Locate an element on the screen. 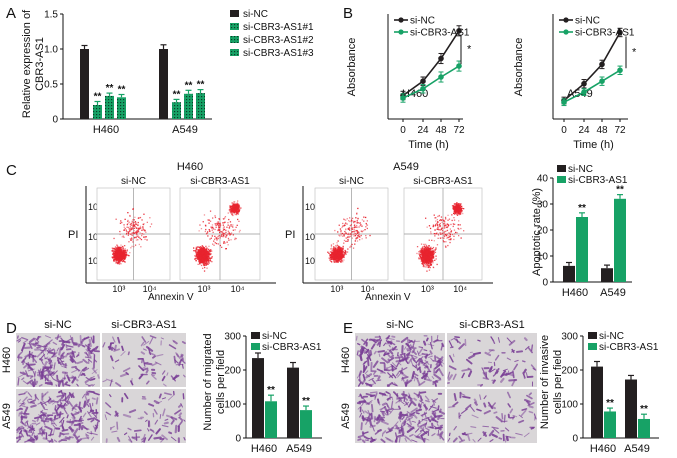 The height and width of the screenshot is (458, 677). panelC-ytick-label: 10 is located at coordinates (543, 257).